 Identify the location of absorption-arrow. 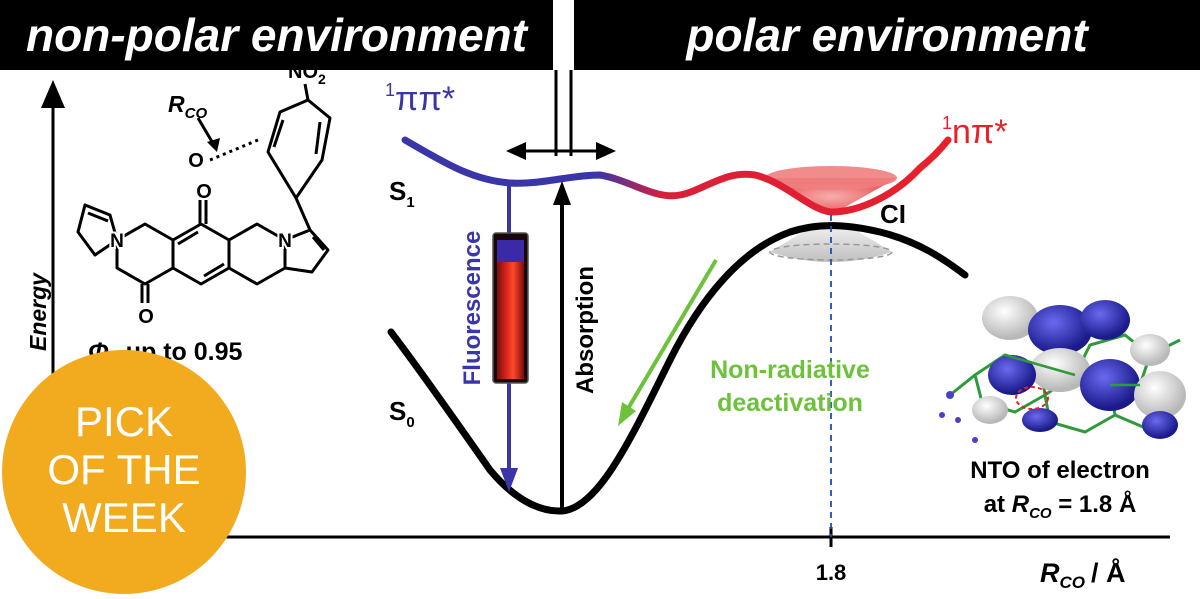
(562, 345).